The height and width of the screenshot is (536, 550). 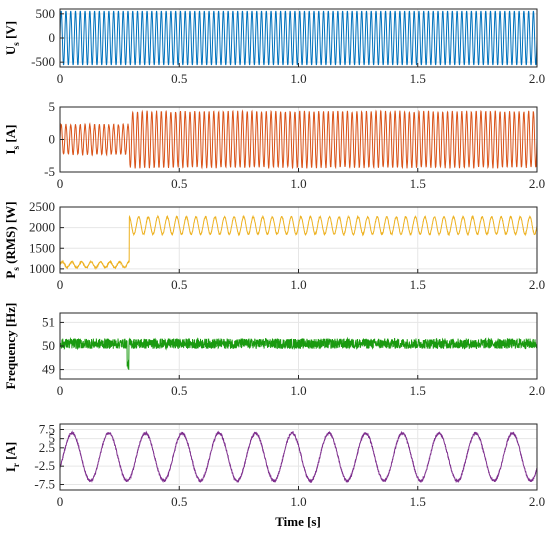 What do you see at coordinates (47, 429) in the screenshot?
I see `y-tick-label: 7.5` at bounding box center [47, 429].